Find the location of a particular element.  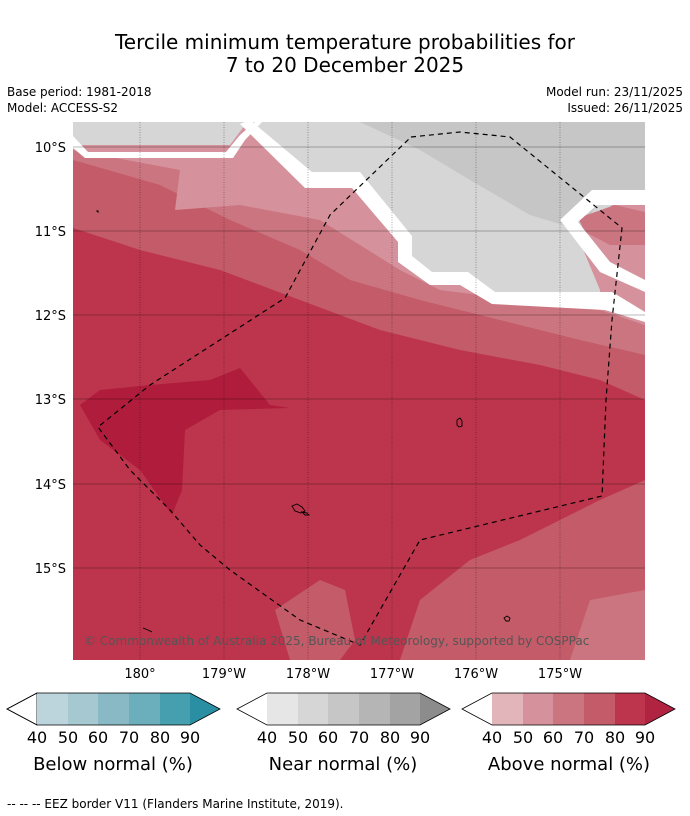

lat-label-13s: 13°S is located at coordinates (50, 400).